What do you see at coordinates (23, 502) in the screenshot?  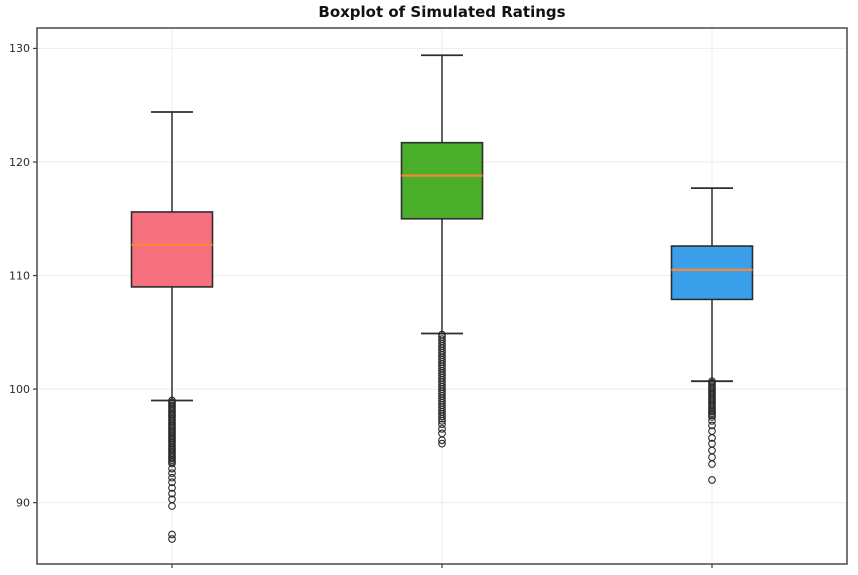 I see `y-tick-label: 90` at bounding box center [23, 502].